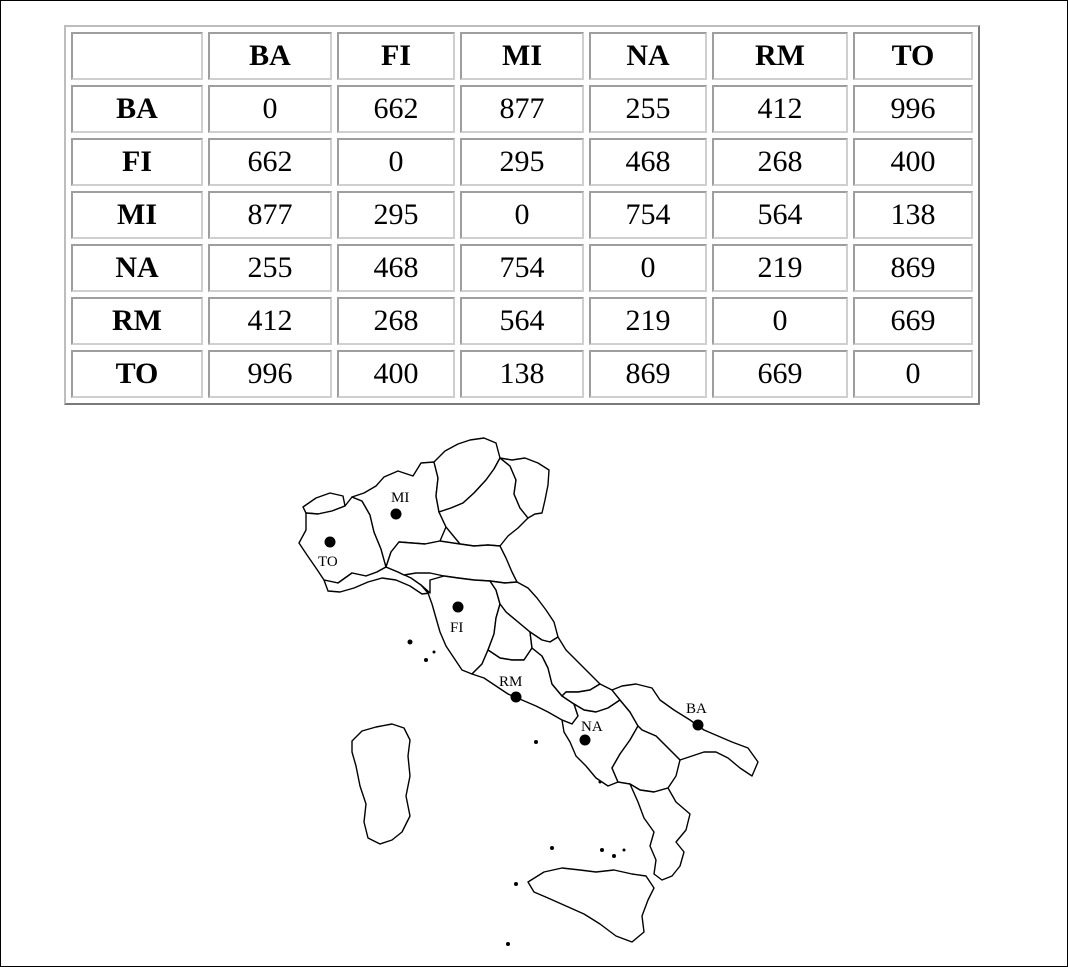 The width and height of the screenshot is (1068, 967). I want to click on row-header: NA, so click(137, 268).